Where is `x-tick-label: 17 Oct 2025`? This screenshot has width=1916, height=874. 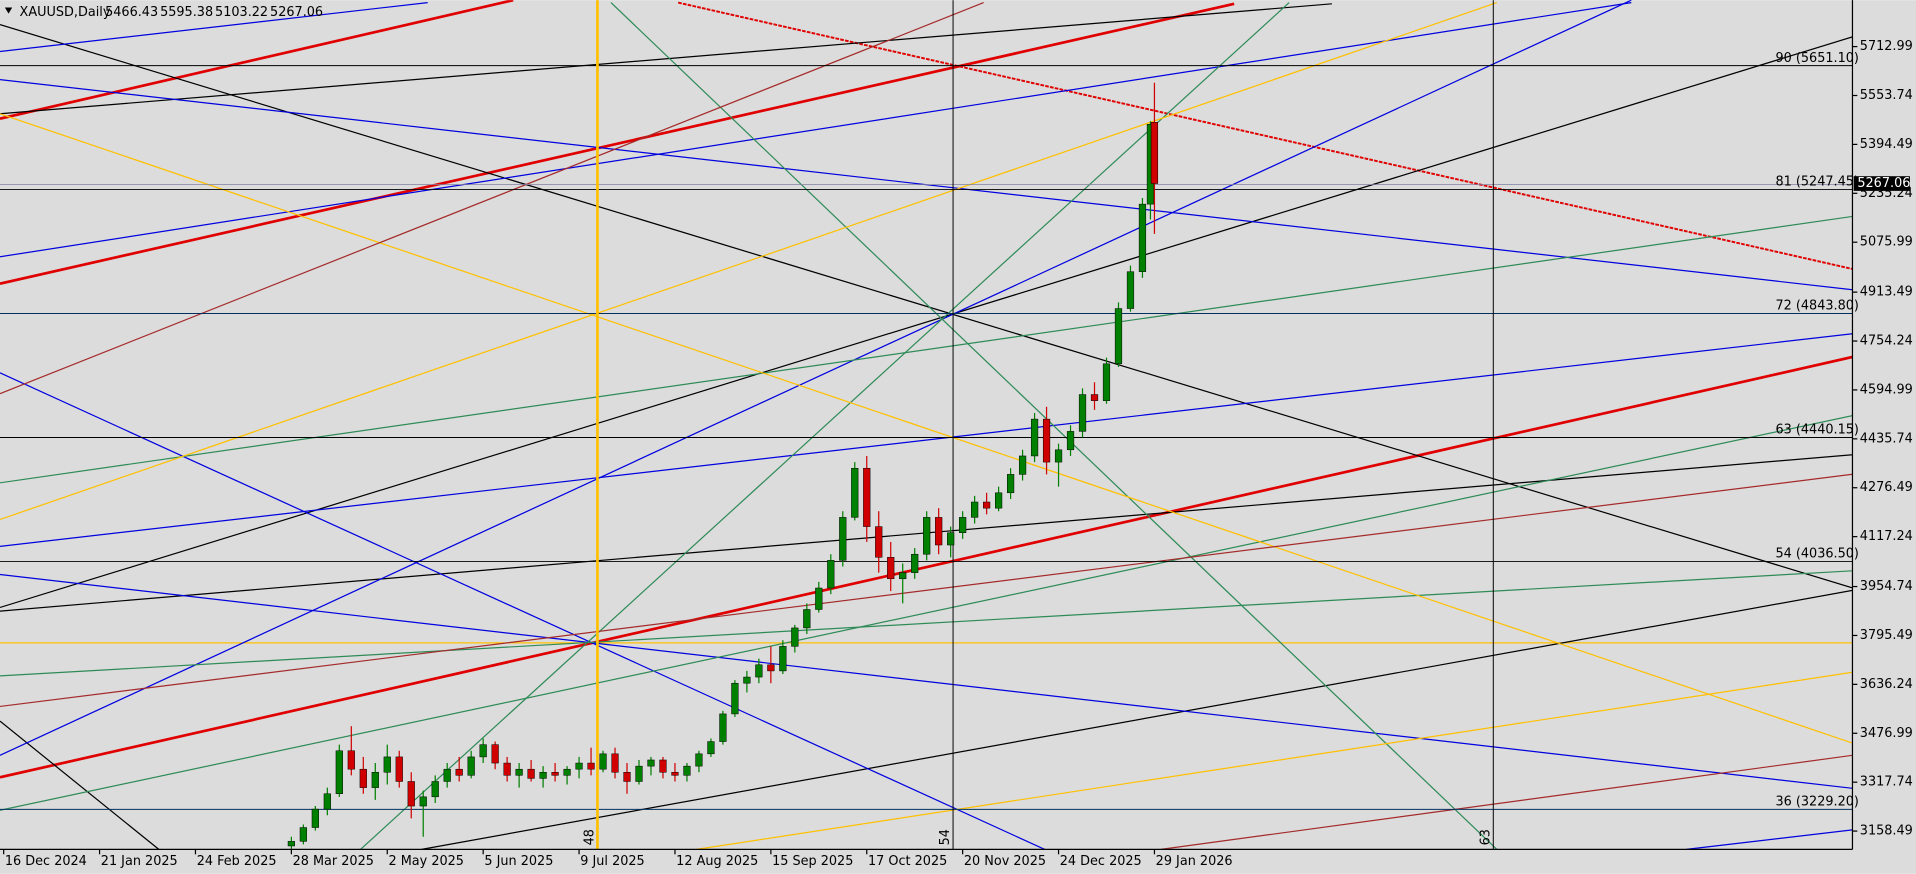
x-tick-label: 17 Oct 2025 is located at coordinates (907, 861).